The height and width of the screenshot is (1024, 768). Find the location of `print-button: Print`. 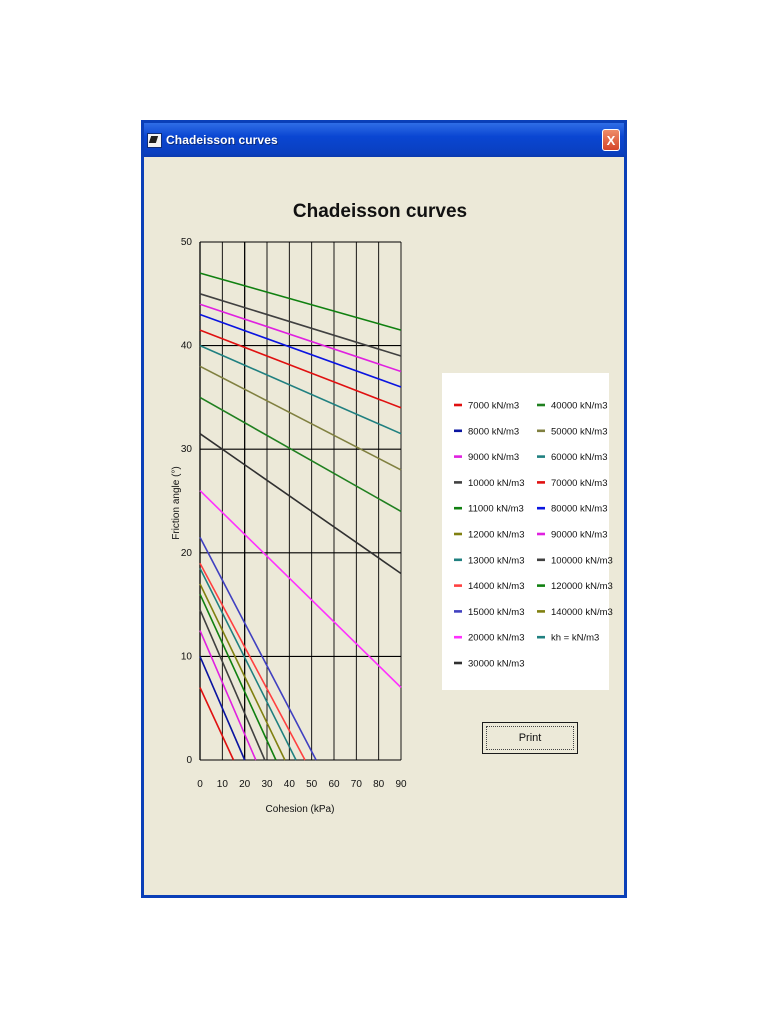

print-button: Print is located at coordinates (530, 738).